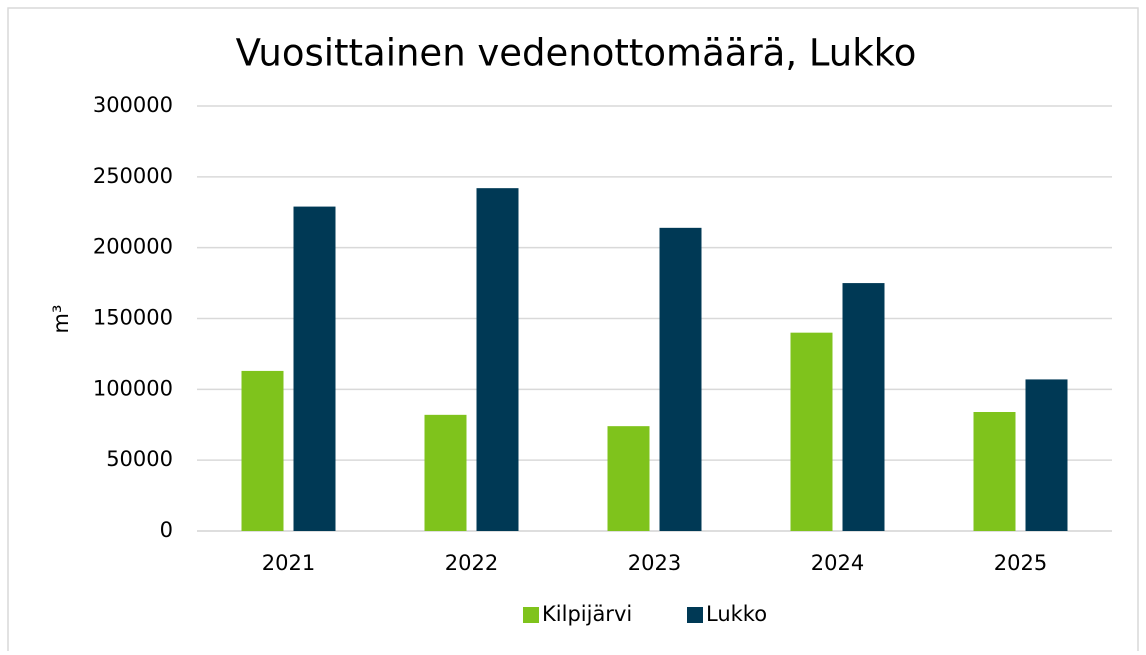 The image size is (1146, 655). I want to click on y-axis-label: m³, so click(61, 319).